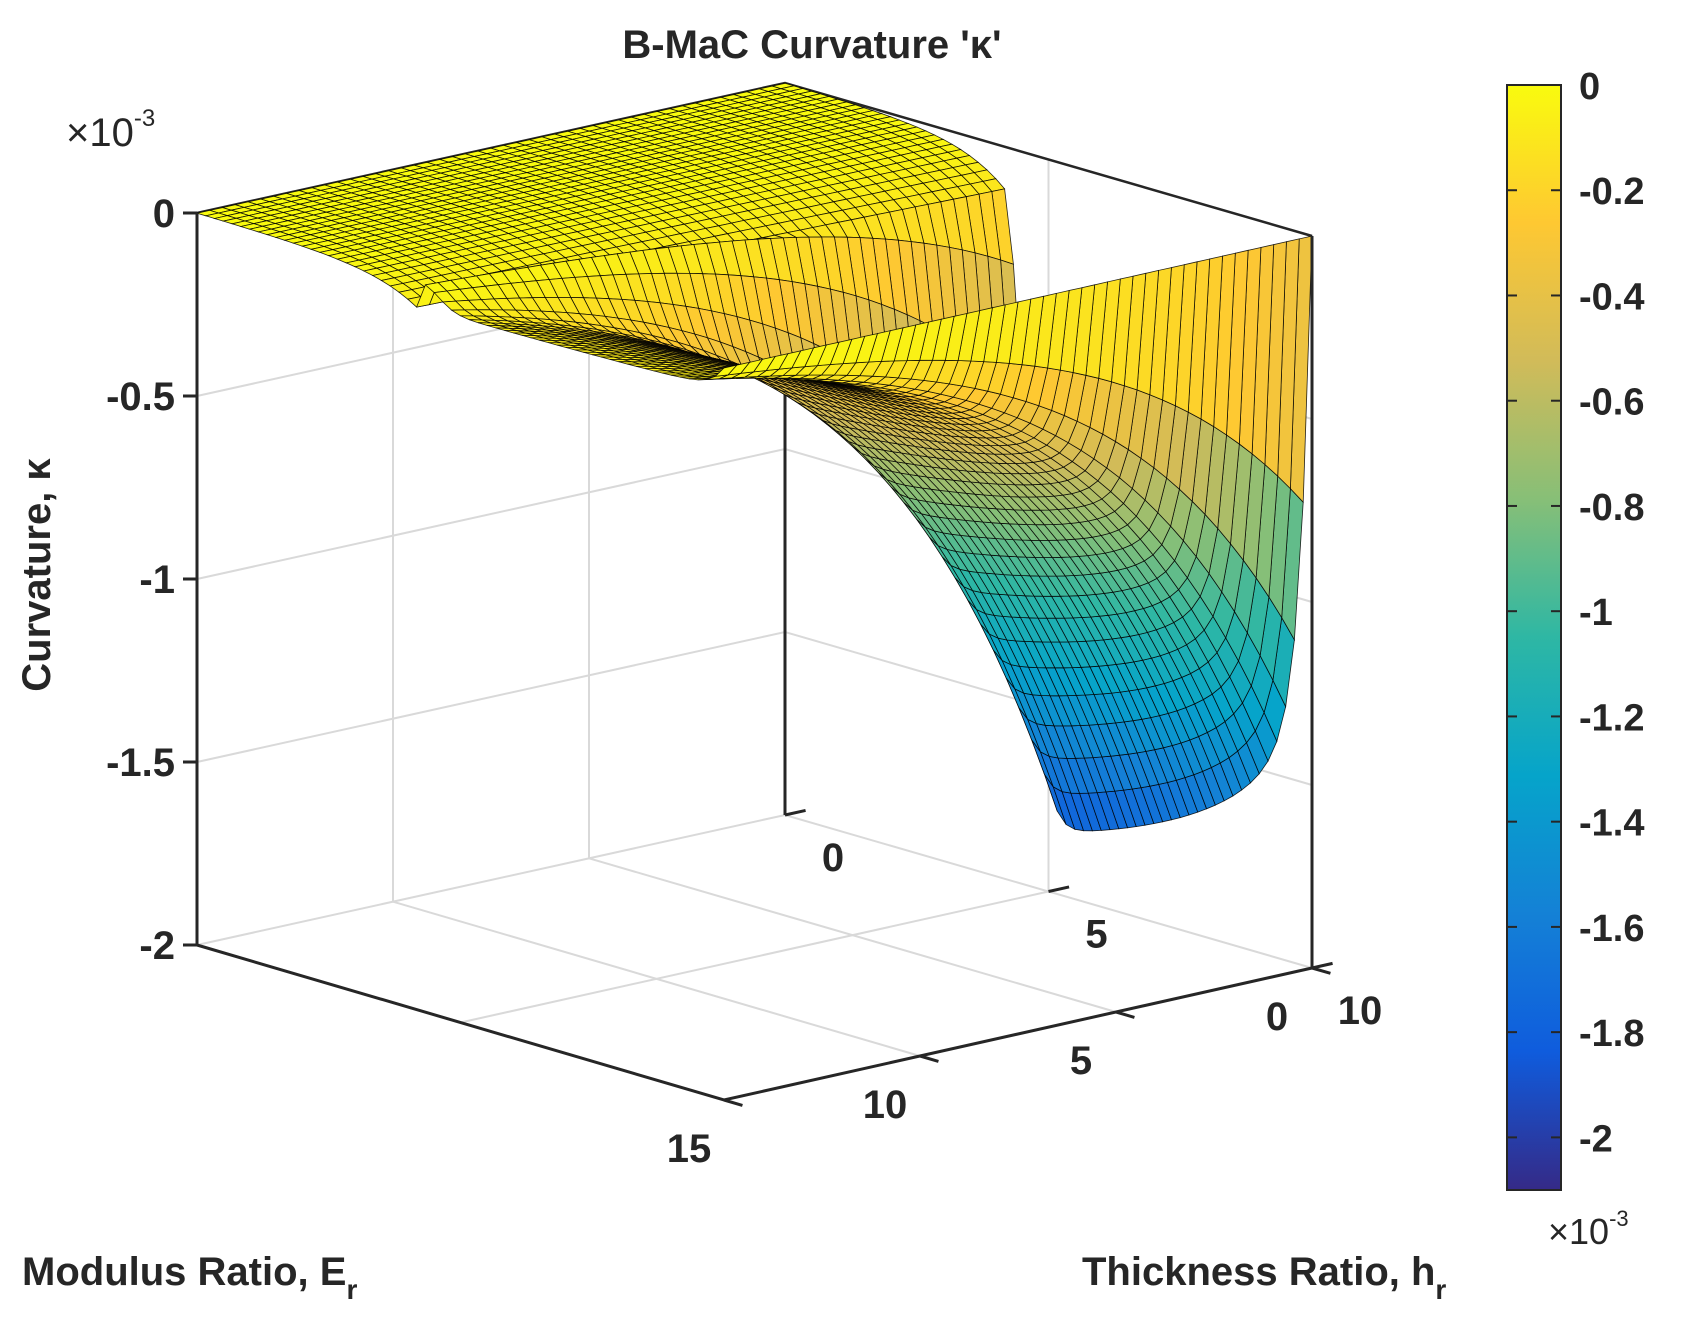 Image resolution: width=1688 pixels, height=1336 pixels. What do you see at coordinates (1589, 87) in the screenshot?
I see `colorbar-tick-label: 0` at bounding box center [1589, 87].